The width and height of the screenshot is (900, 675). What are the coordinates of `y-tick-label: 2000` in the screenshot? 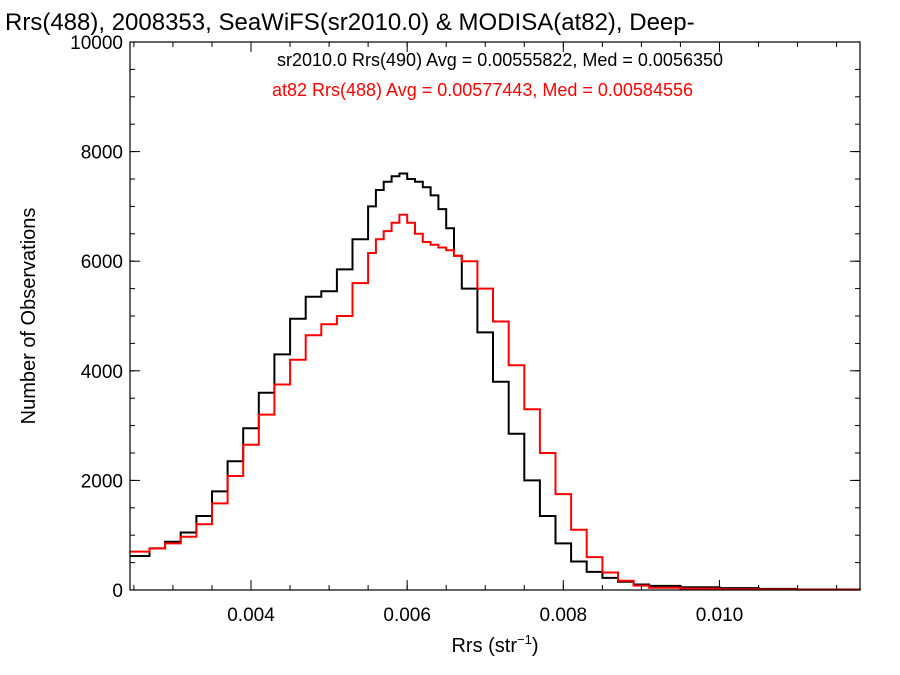 It's located at (102, 481).